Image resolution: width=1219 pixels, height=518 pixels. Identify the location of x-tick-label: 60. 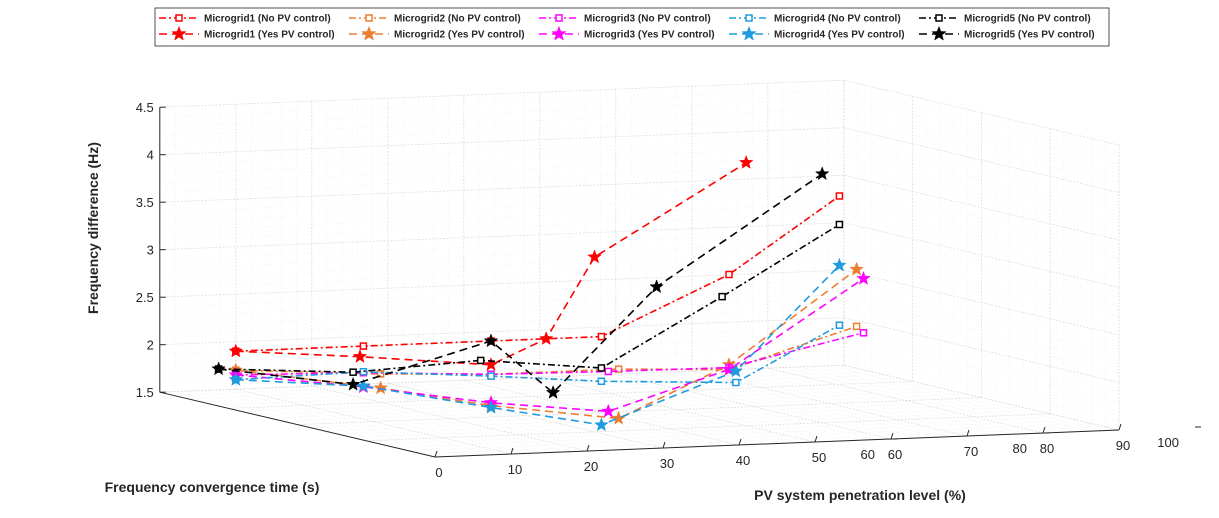
(895, 454).